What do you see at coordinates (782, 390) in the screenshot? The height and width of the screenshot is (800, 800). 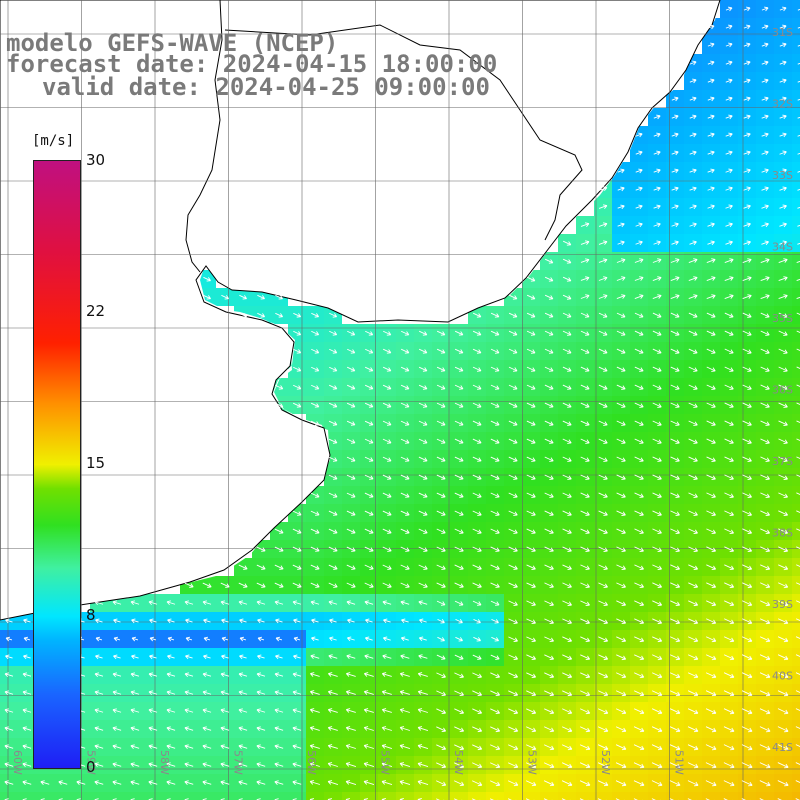 I see `latitude-label: 36S` at bounding box center [782, 390].